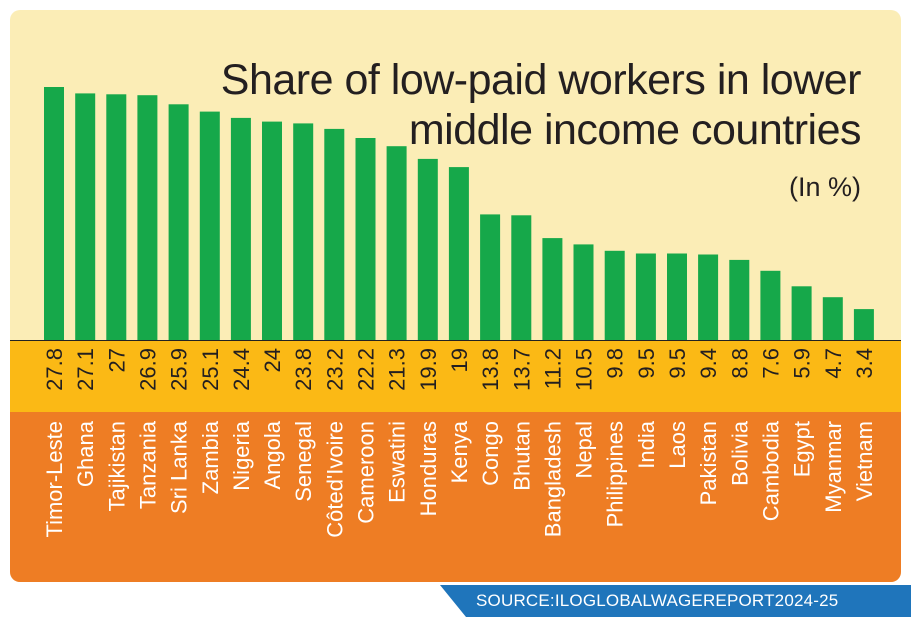  I want to click on value-label: 9.4, so click(708, 363).